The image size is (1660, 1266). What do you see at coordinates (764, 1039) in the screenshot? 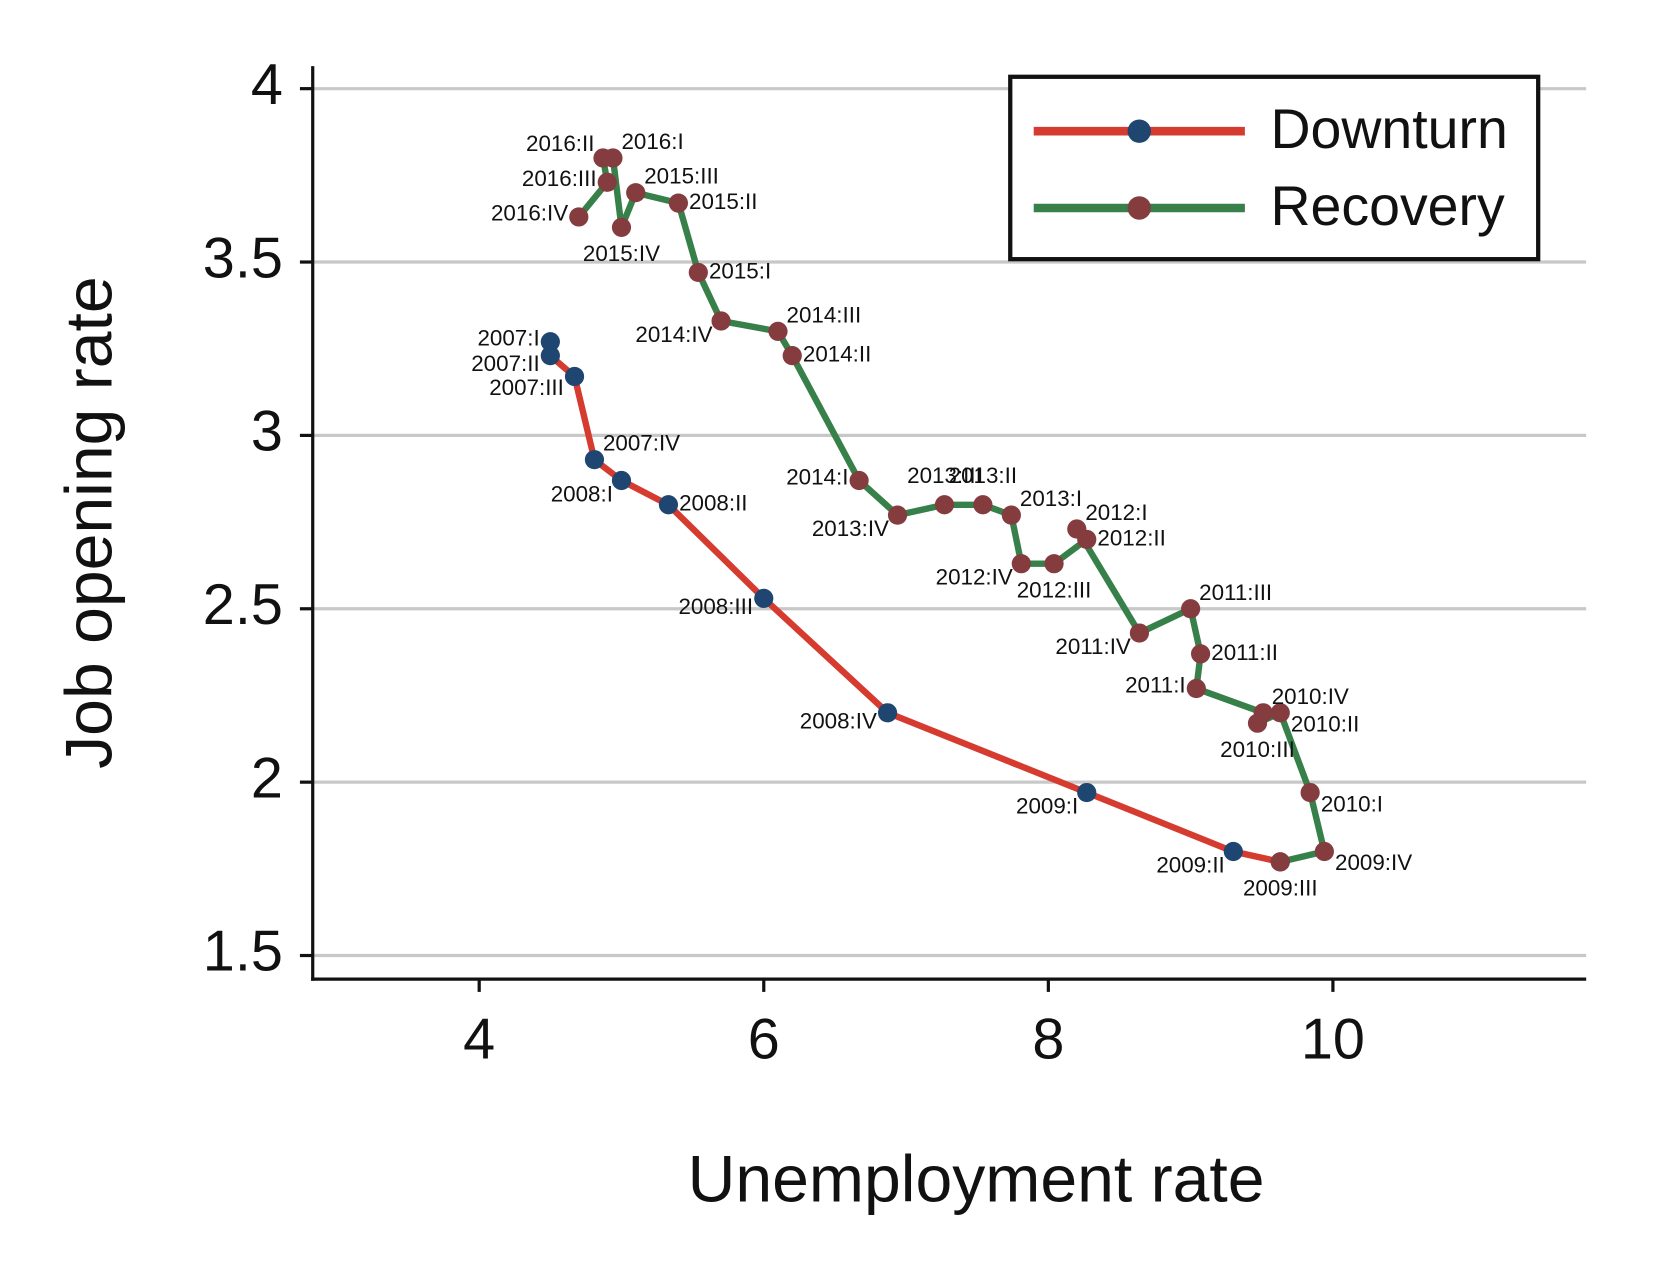
I see `x-tick-label: 6` at bounding box center [764, 1039].